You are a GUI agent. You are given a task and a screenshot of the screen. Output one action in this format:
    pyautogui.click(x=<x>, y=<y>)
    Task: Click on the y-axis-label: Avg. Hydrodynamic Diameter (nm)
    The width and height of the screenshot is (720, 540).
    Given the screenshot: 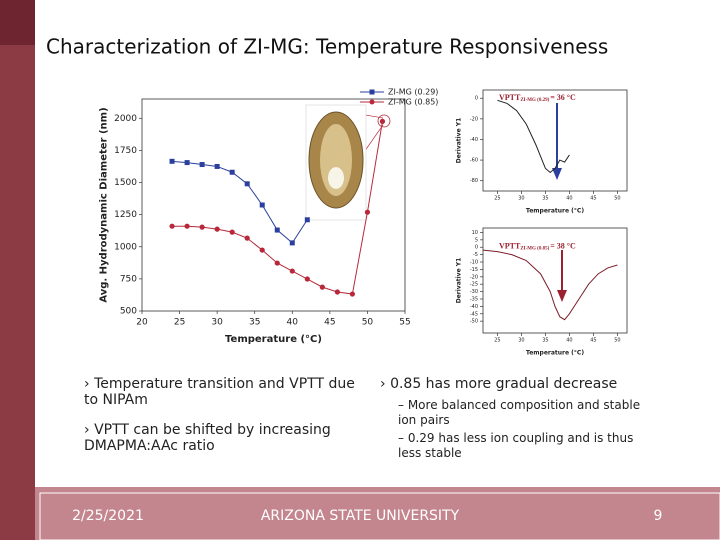 What is the action you would take?
    pyautogui.click(x=104, y=204)
    